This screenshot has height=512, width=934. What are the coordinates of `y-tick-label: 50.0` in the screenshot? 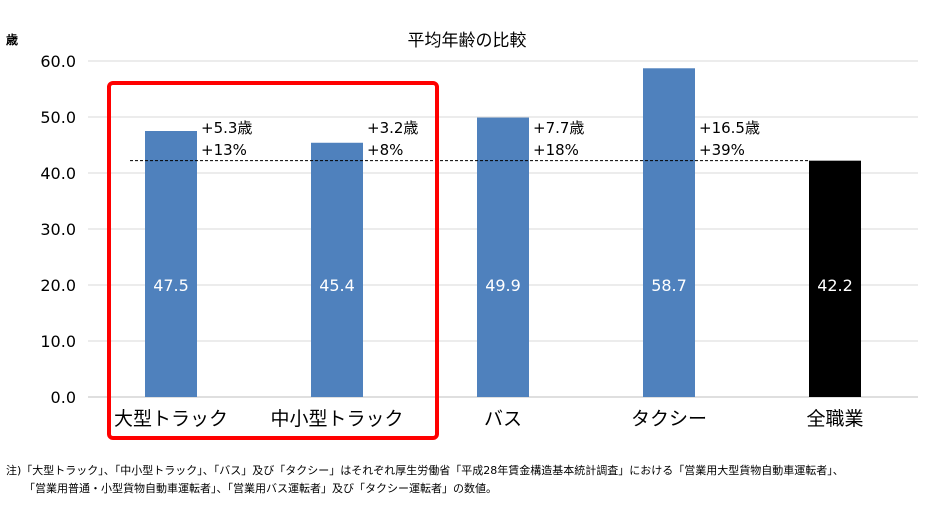 It's located at (58, 117).